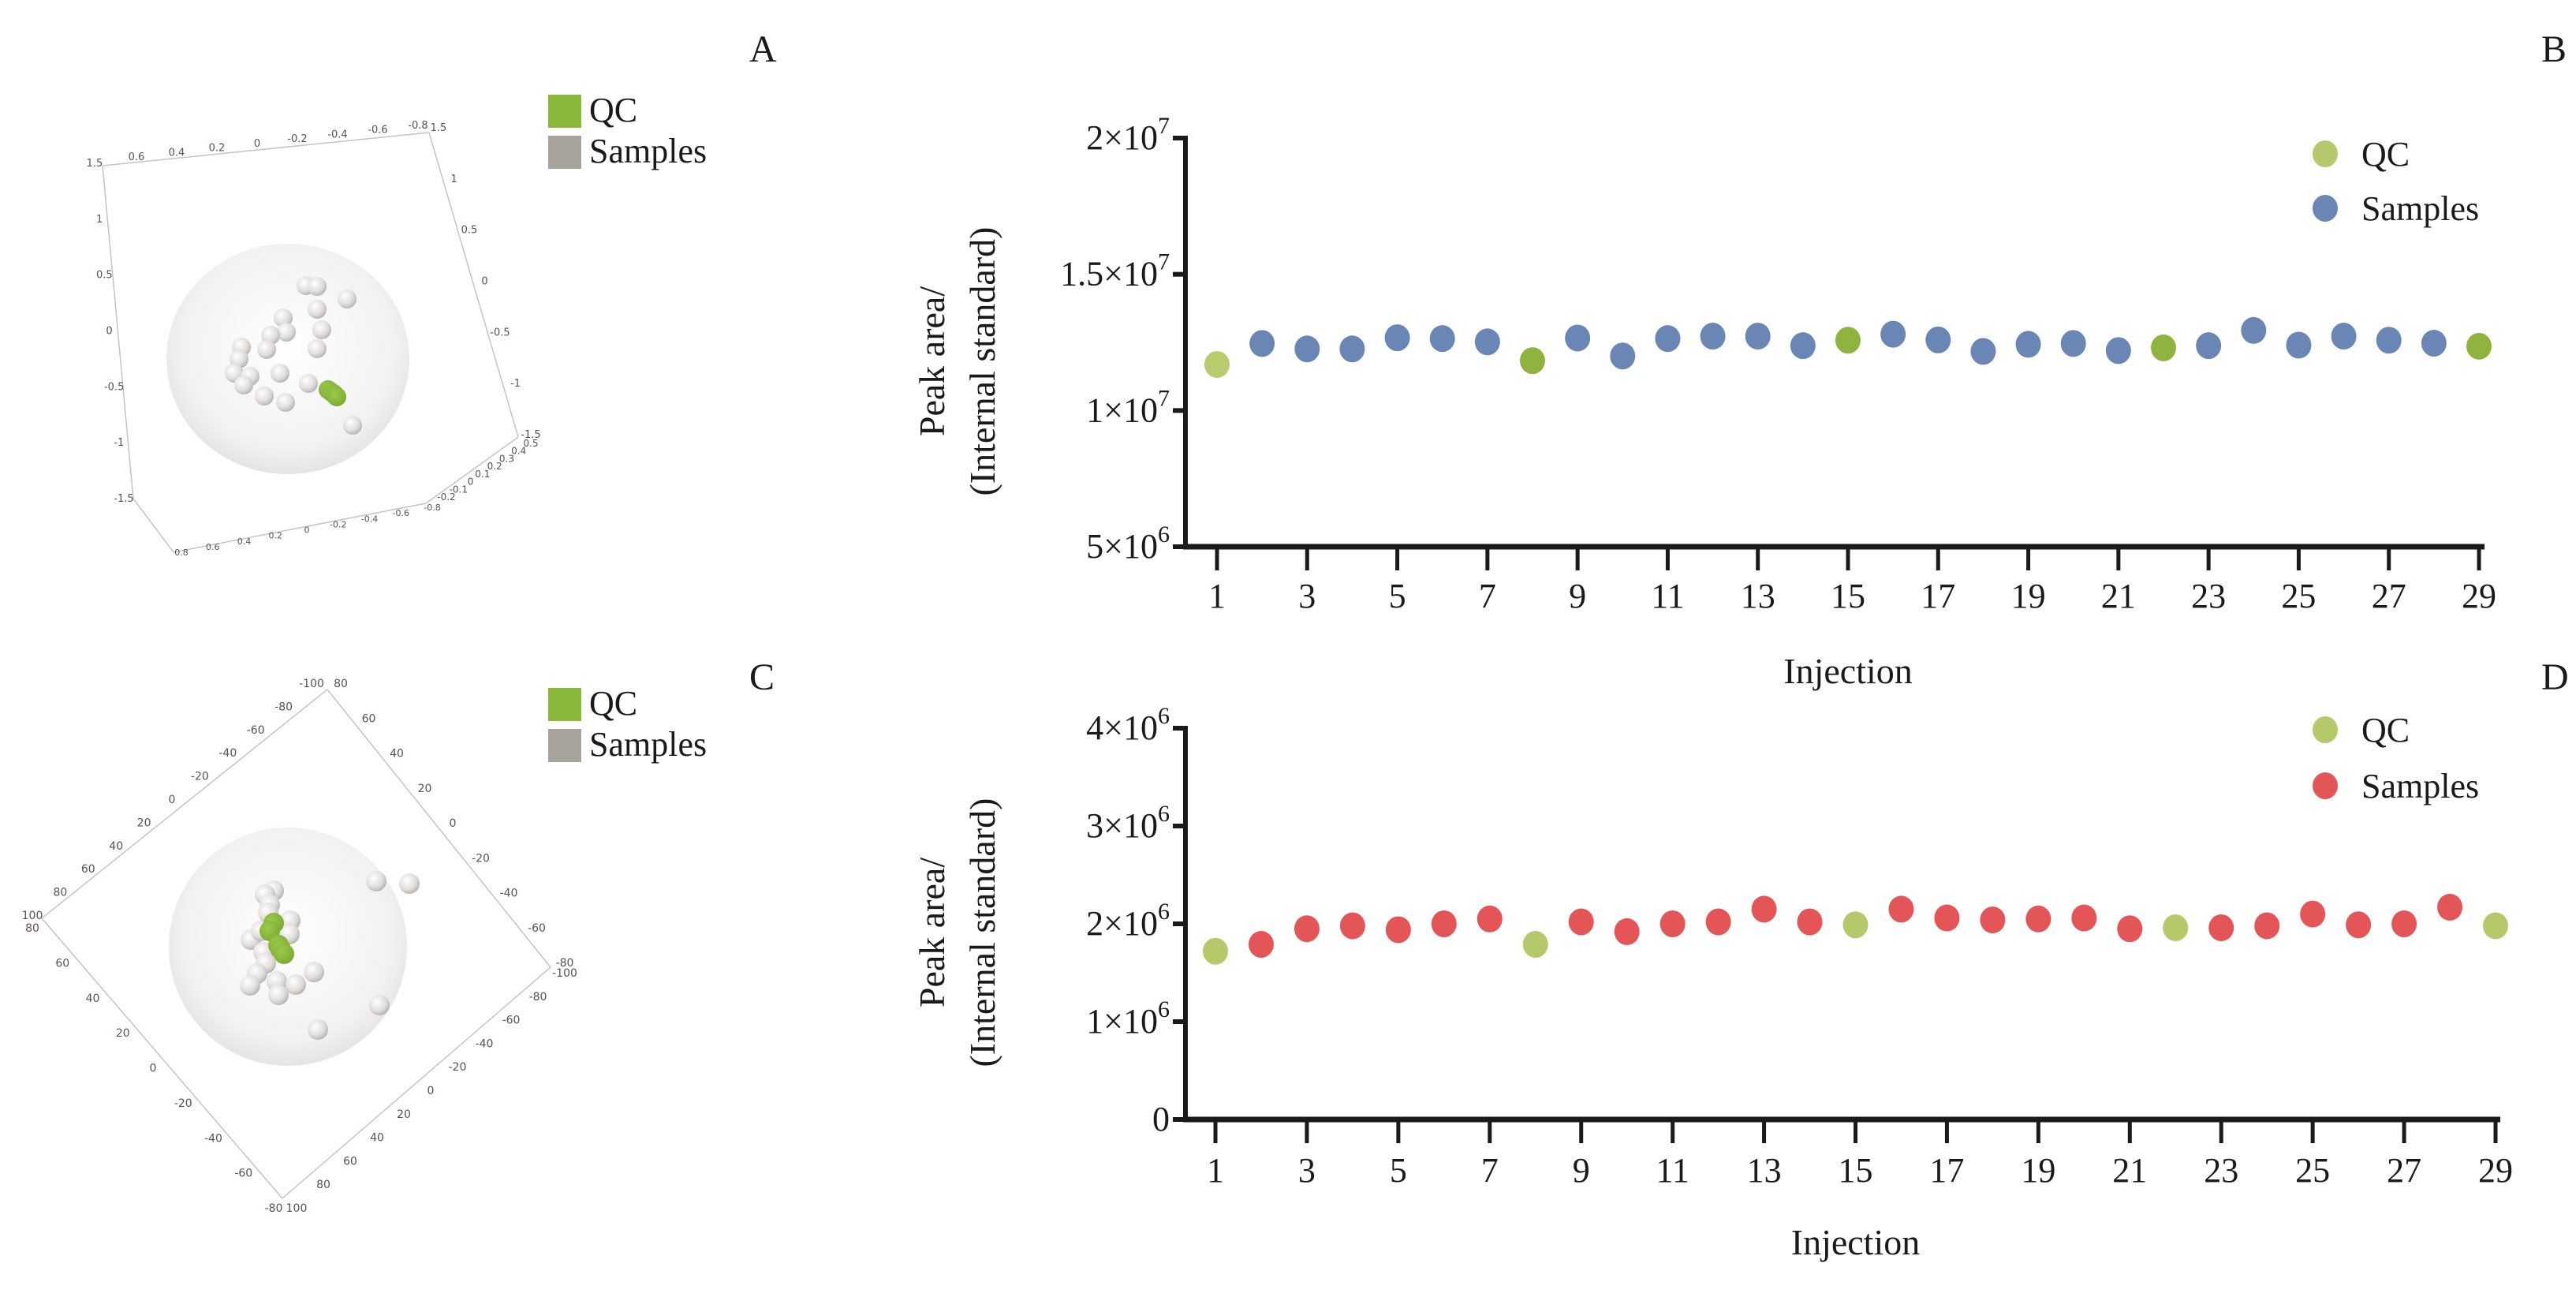 The width and height of the screenshot is (2576, 1297). I want to click on y-tick-mantissa: 3×10, so click(1122, 825).